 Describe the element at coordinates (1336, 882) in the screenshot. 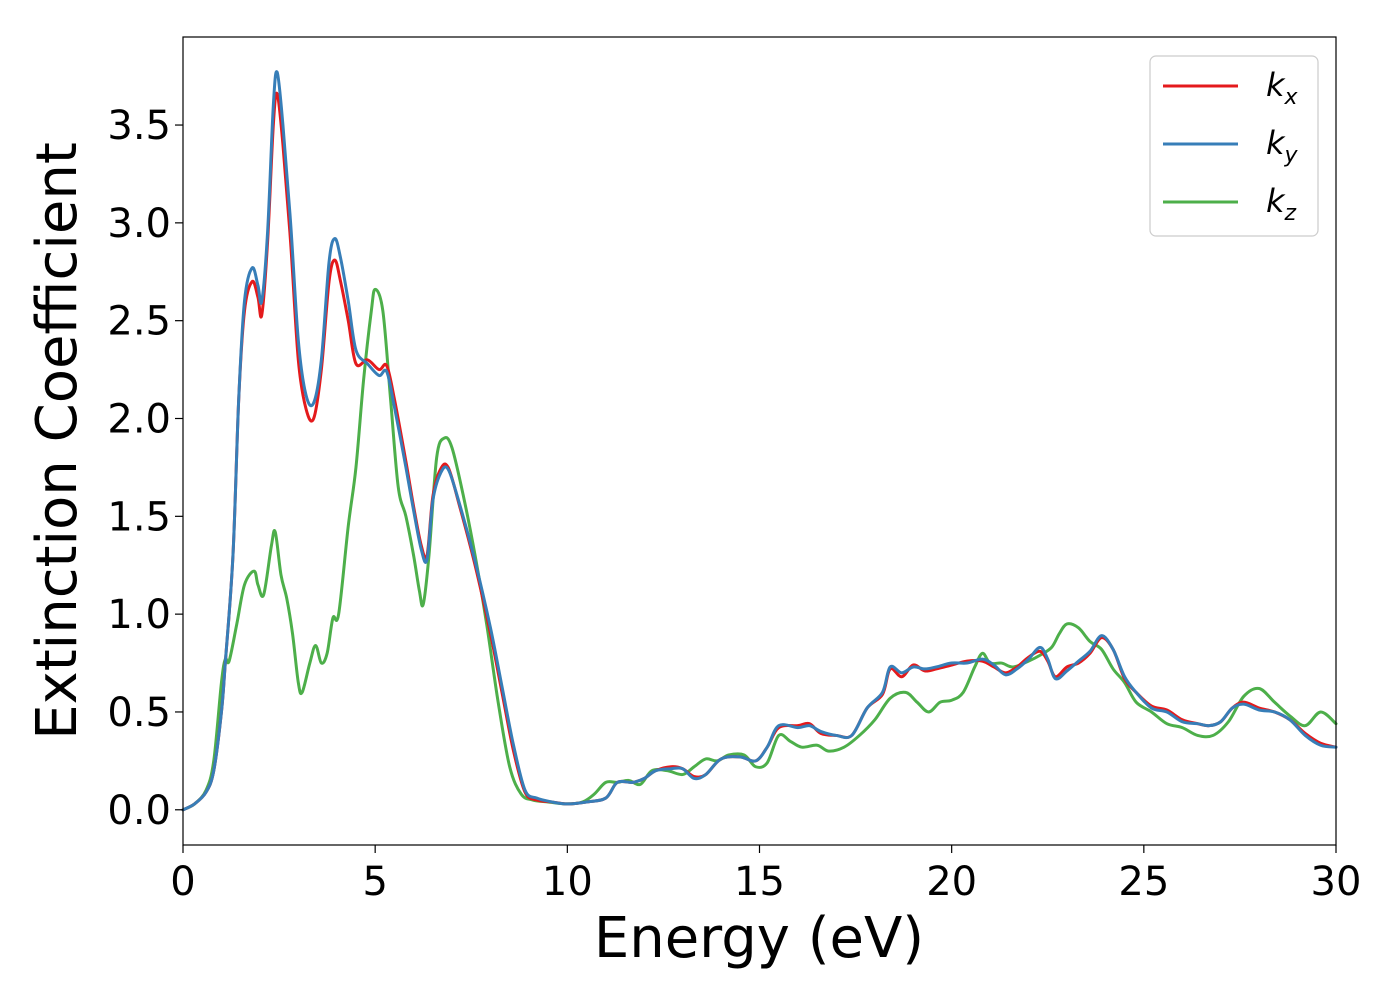

I see `x-tick-label: 30` at that location.